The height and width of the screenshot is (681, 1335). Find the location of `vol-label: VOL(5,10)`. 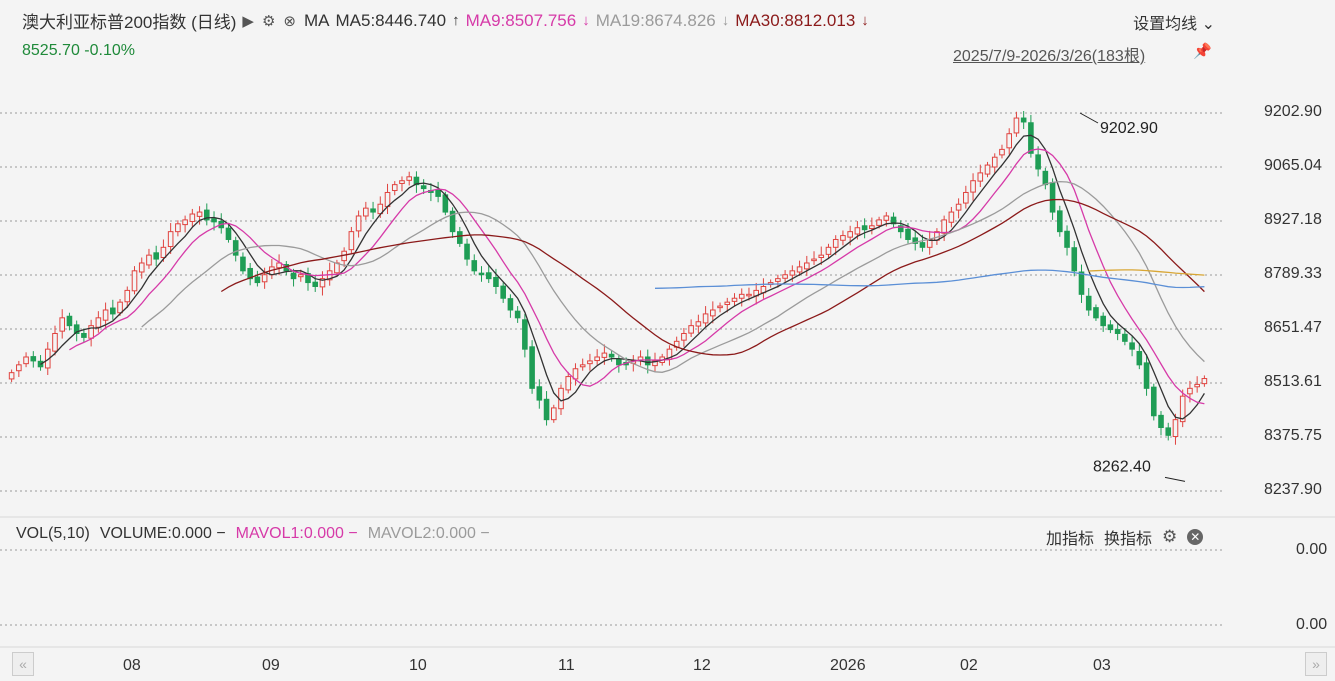

vol-label: VOL(5,10) is located at coordinates (53, 533).